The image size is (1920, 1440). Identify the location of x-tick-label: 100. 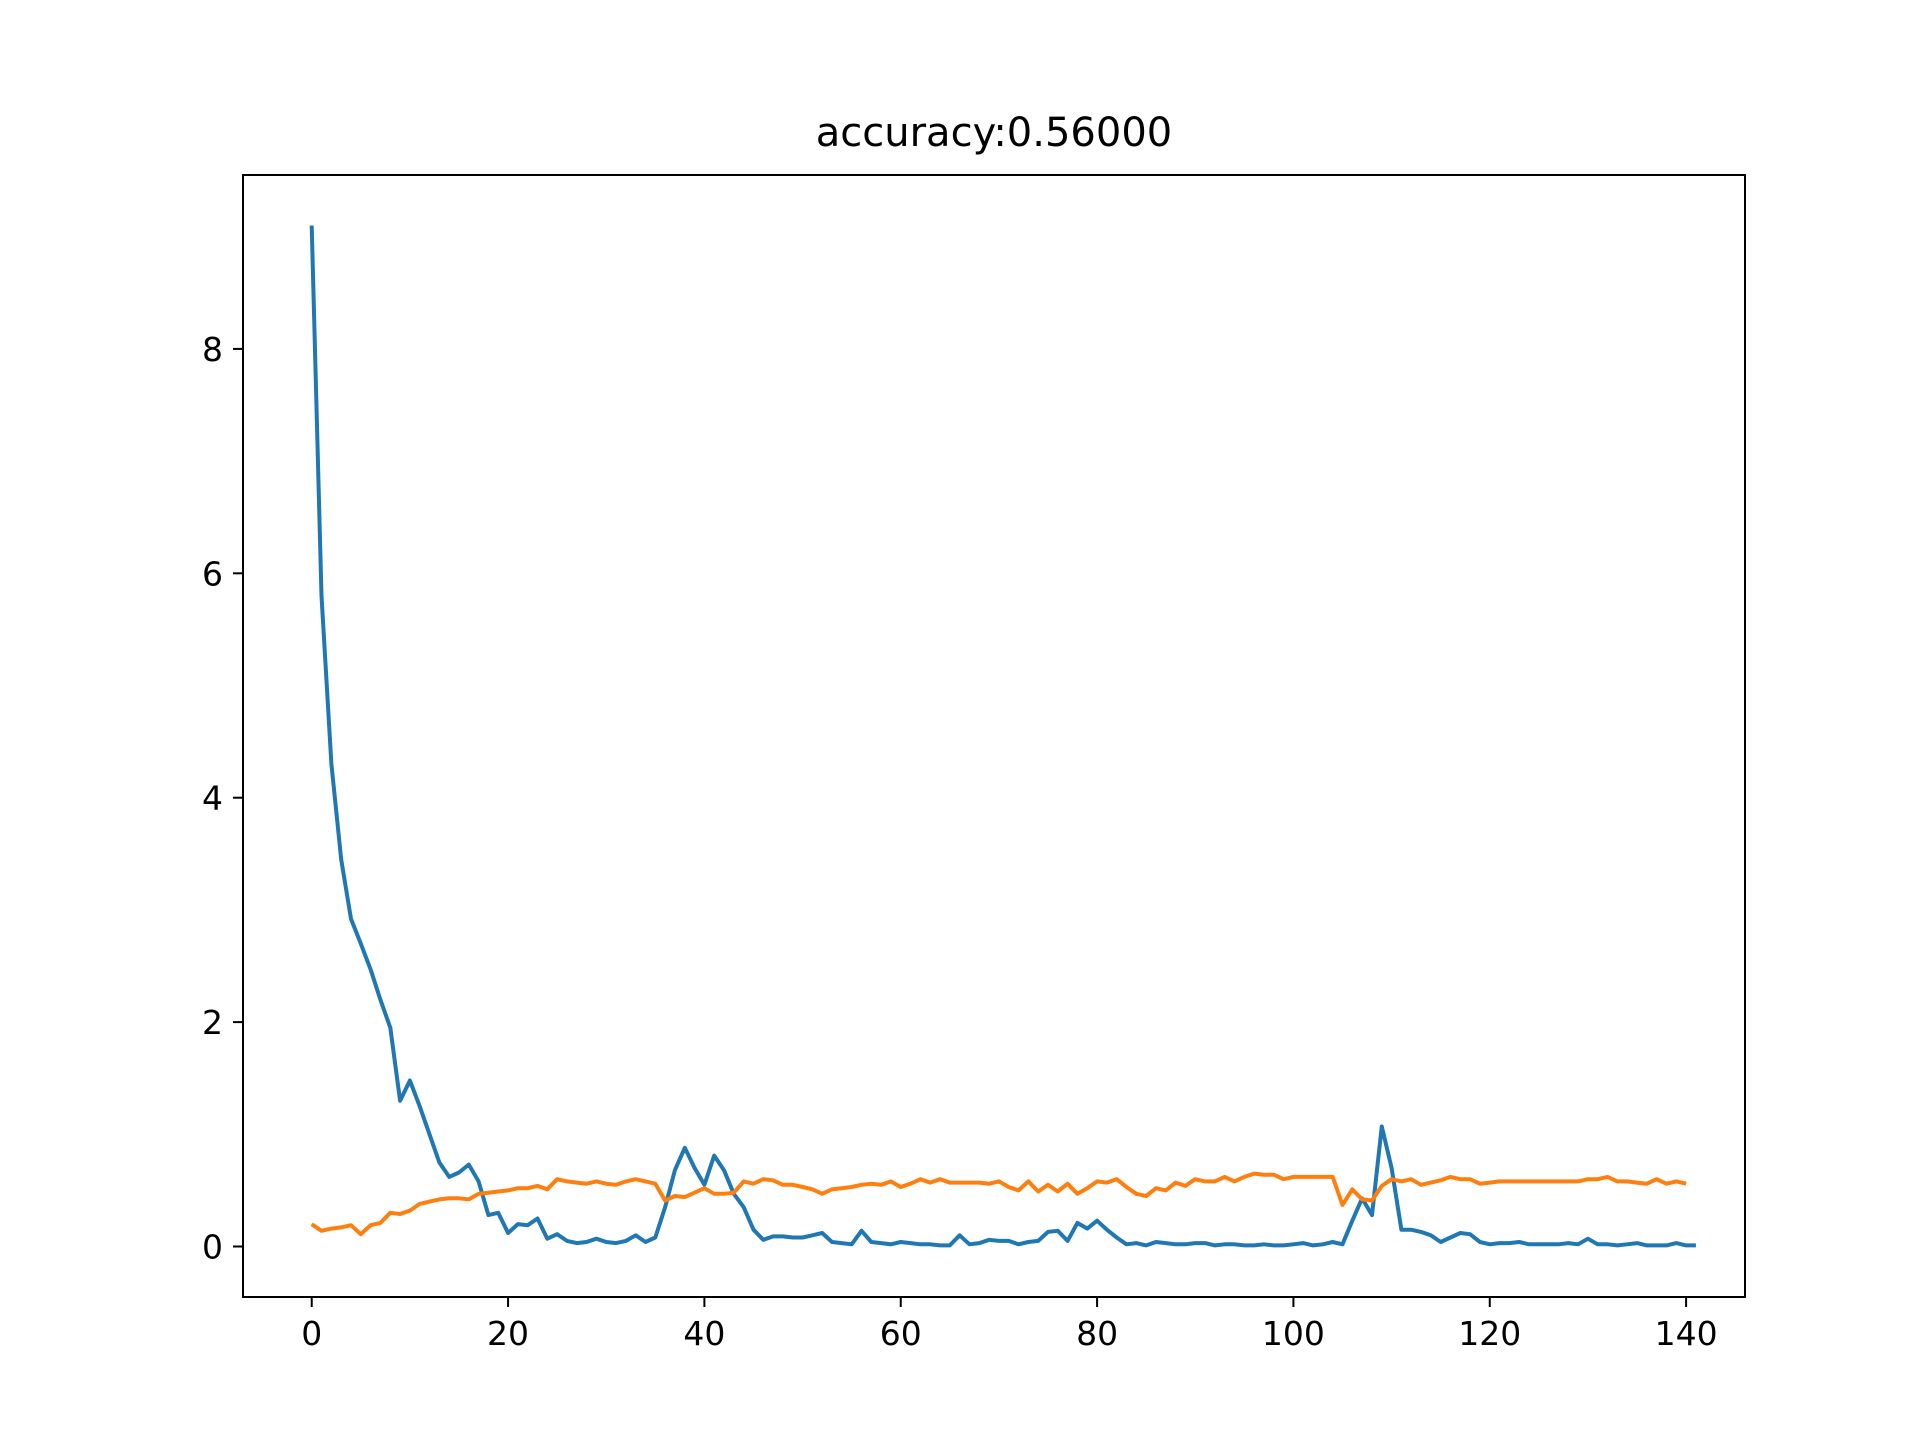
(1293, 1333).